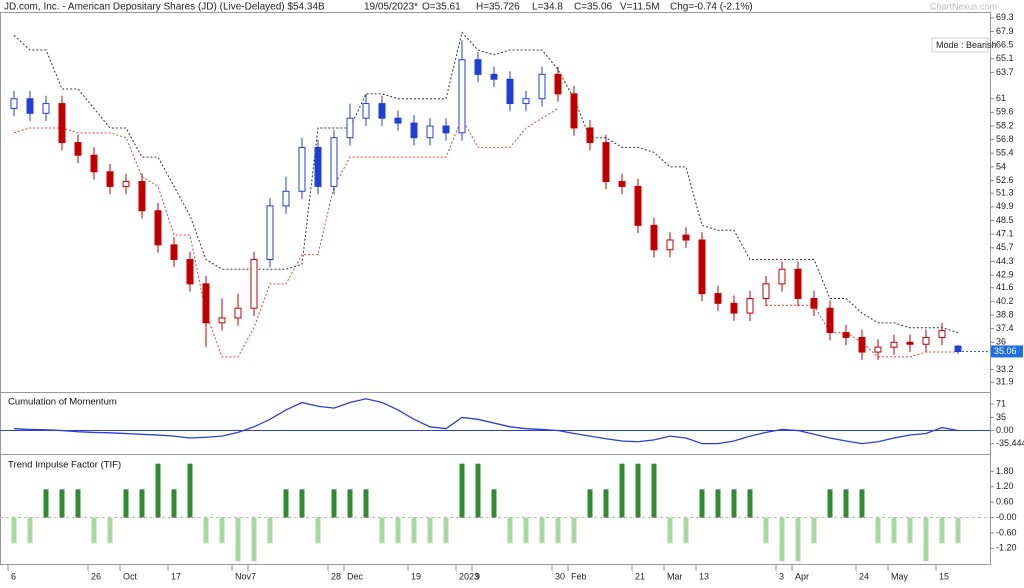  I want to click on y-tick-label: 41.6, so click(1005, 287).